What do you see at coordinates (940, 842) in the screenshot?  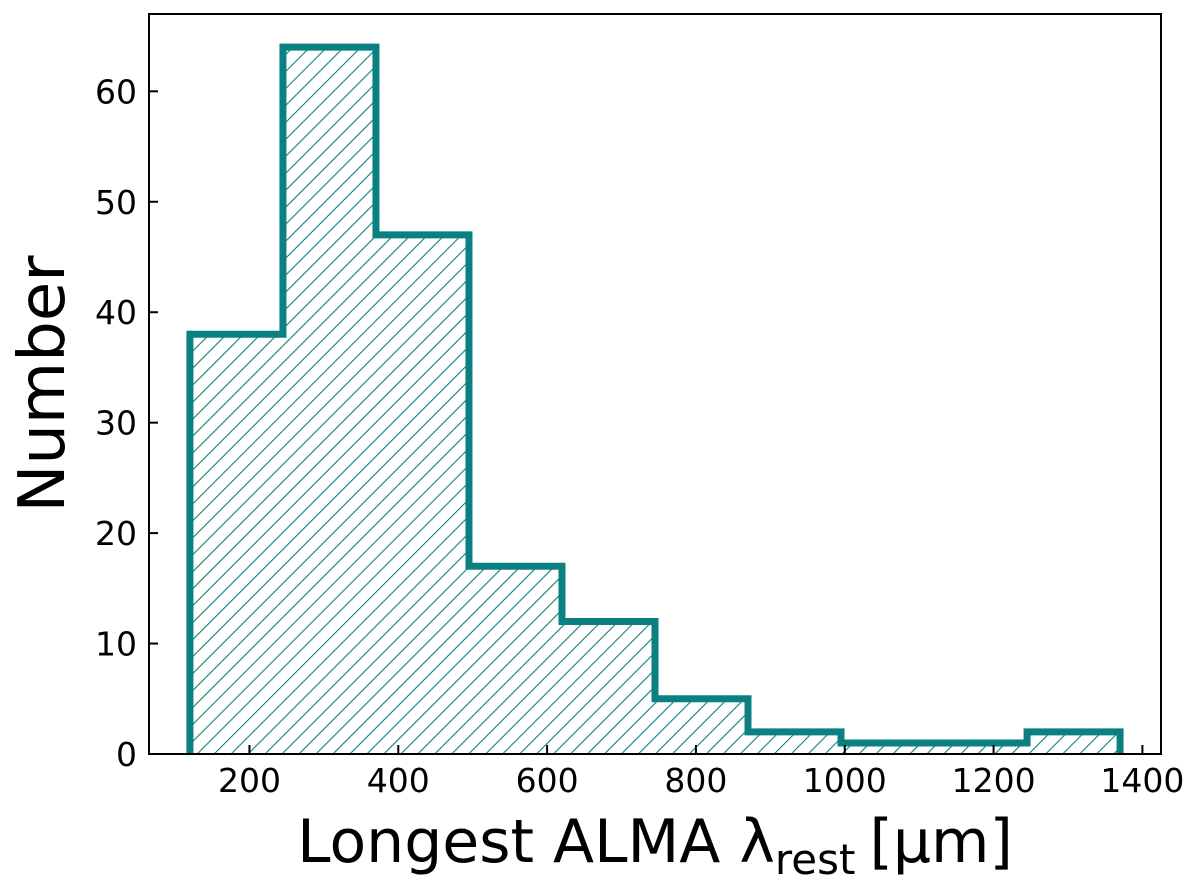 I see `x-axis-label-unit: [μm]` at bounding box center [940, 842].